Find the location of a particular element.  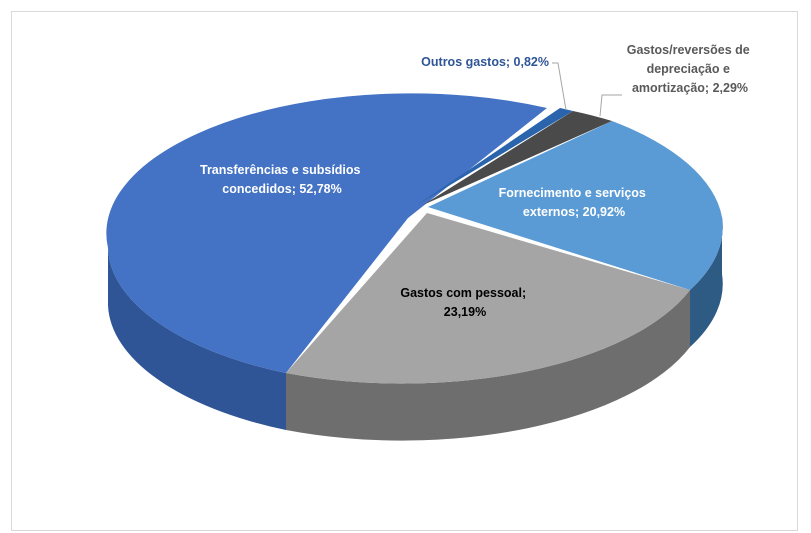

slice-side-fornecimento is located at coordinates (706, 282).